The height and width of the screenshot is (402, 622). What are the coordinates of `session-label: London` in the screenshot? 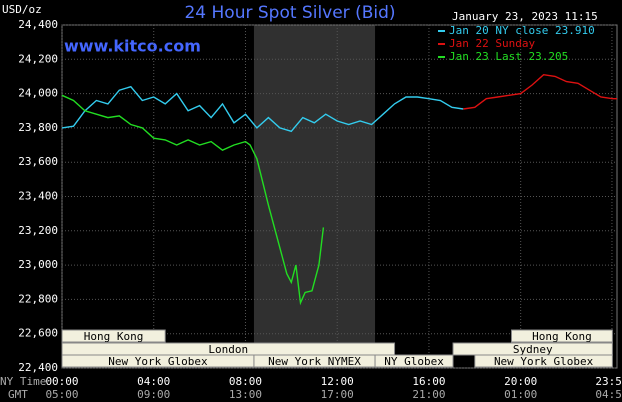 It's located at (228, 349).